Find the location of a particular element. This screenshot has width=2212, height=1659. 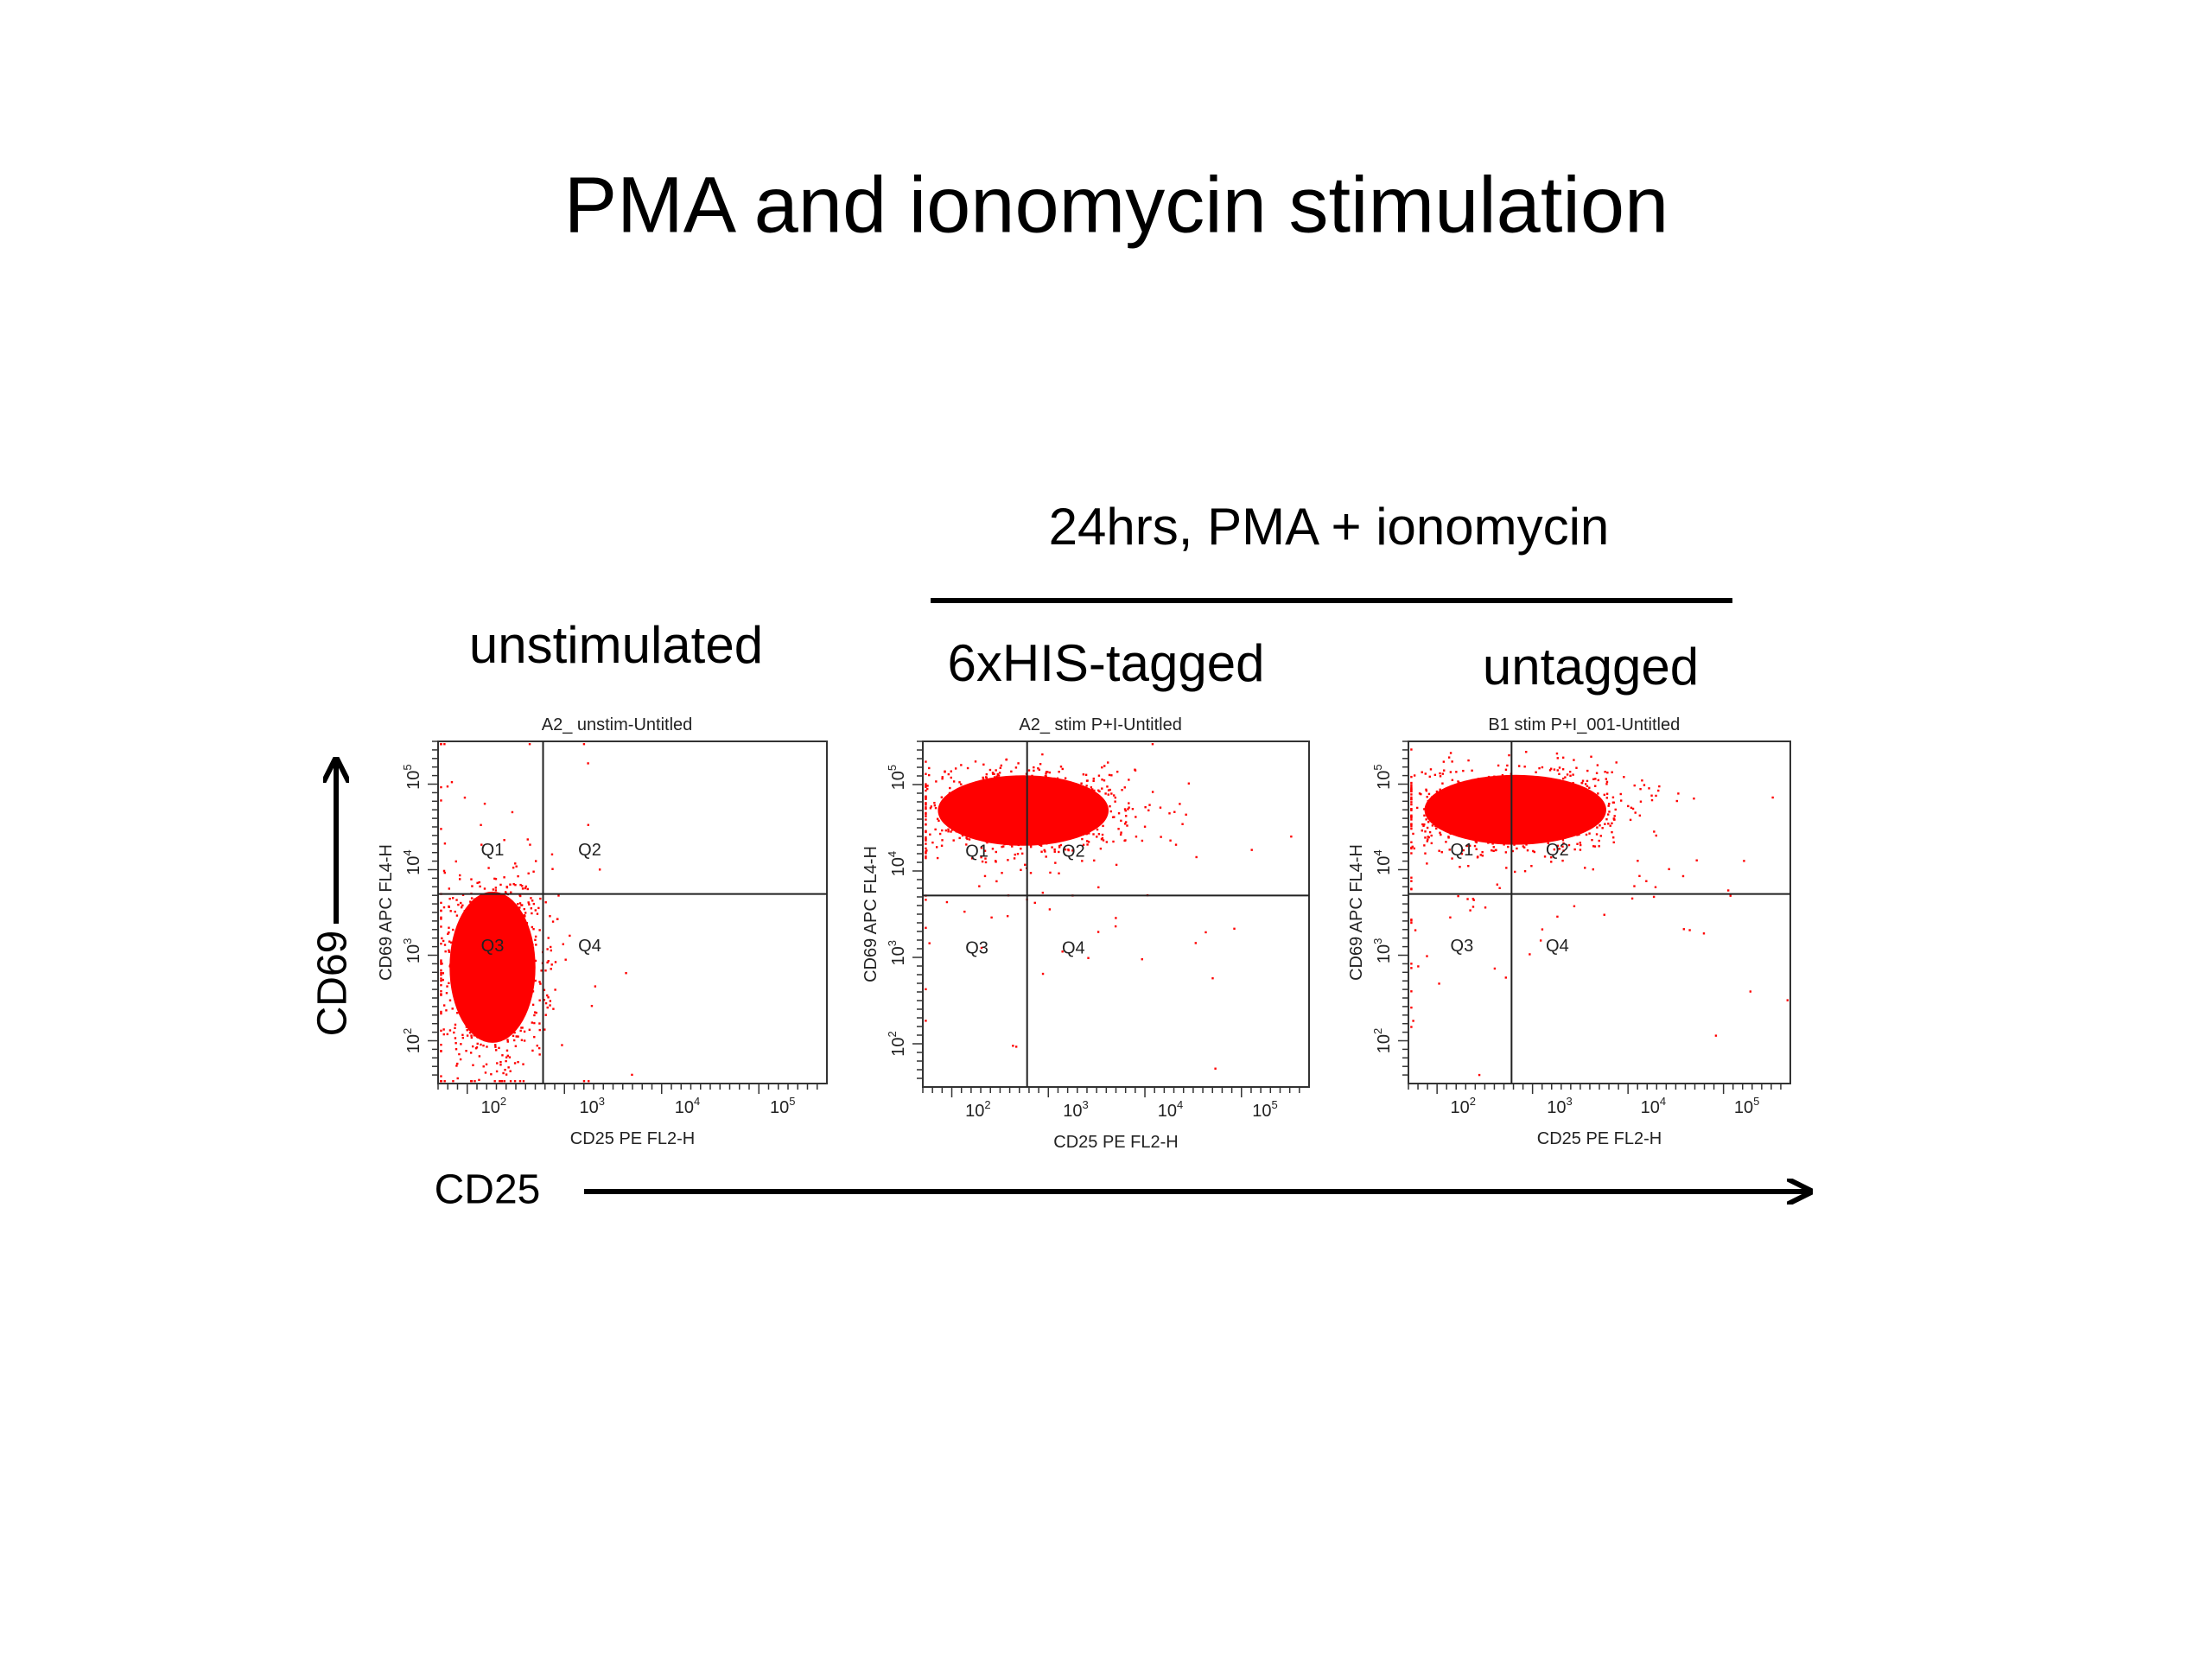

panel-label: untagged is located at coordinates (1591, 667).